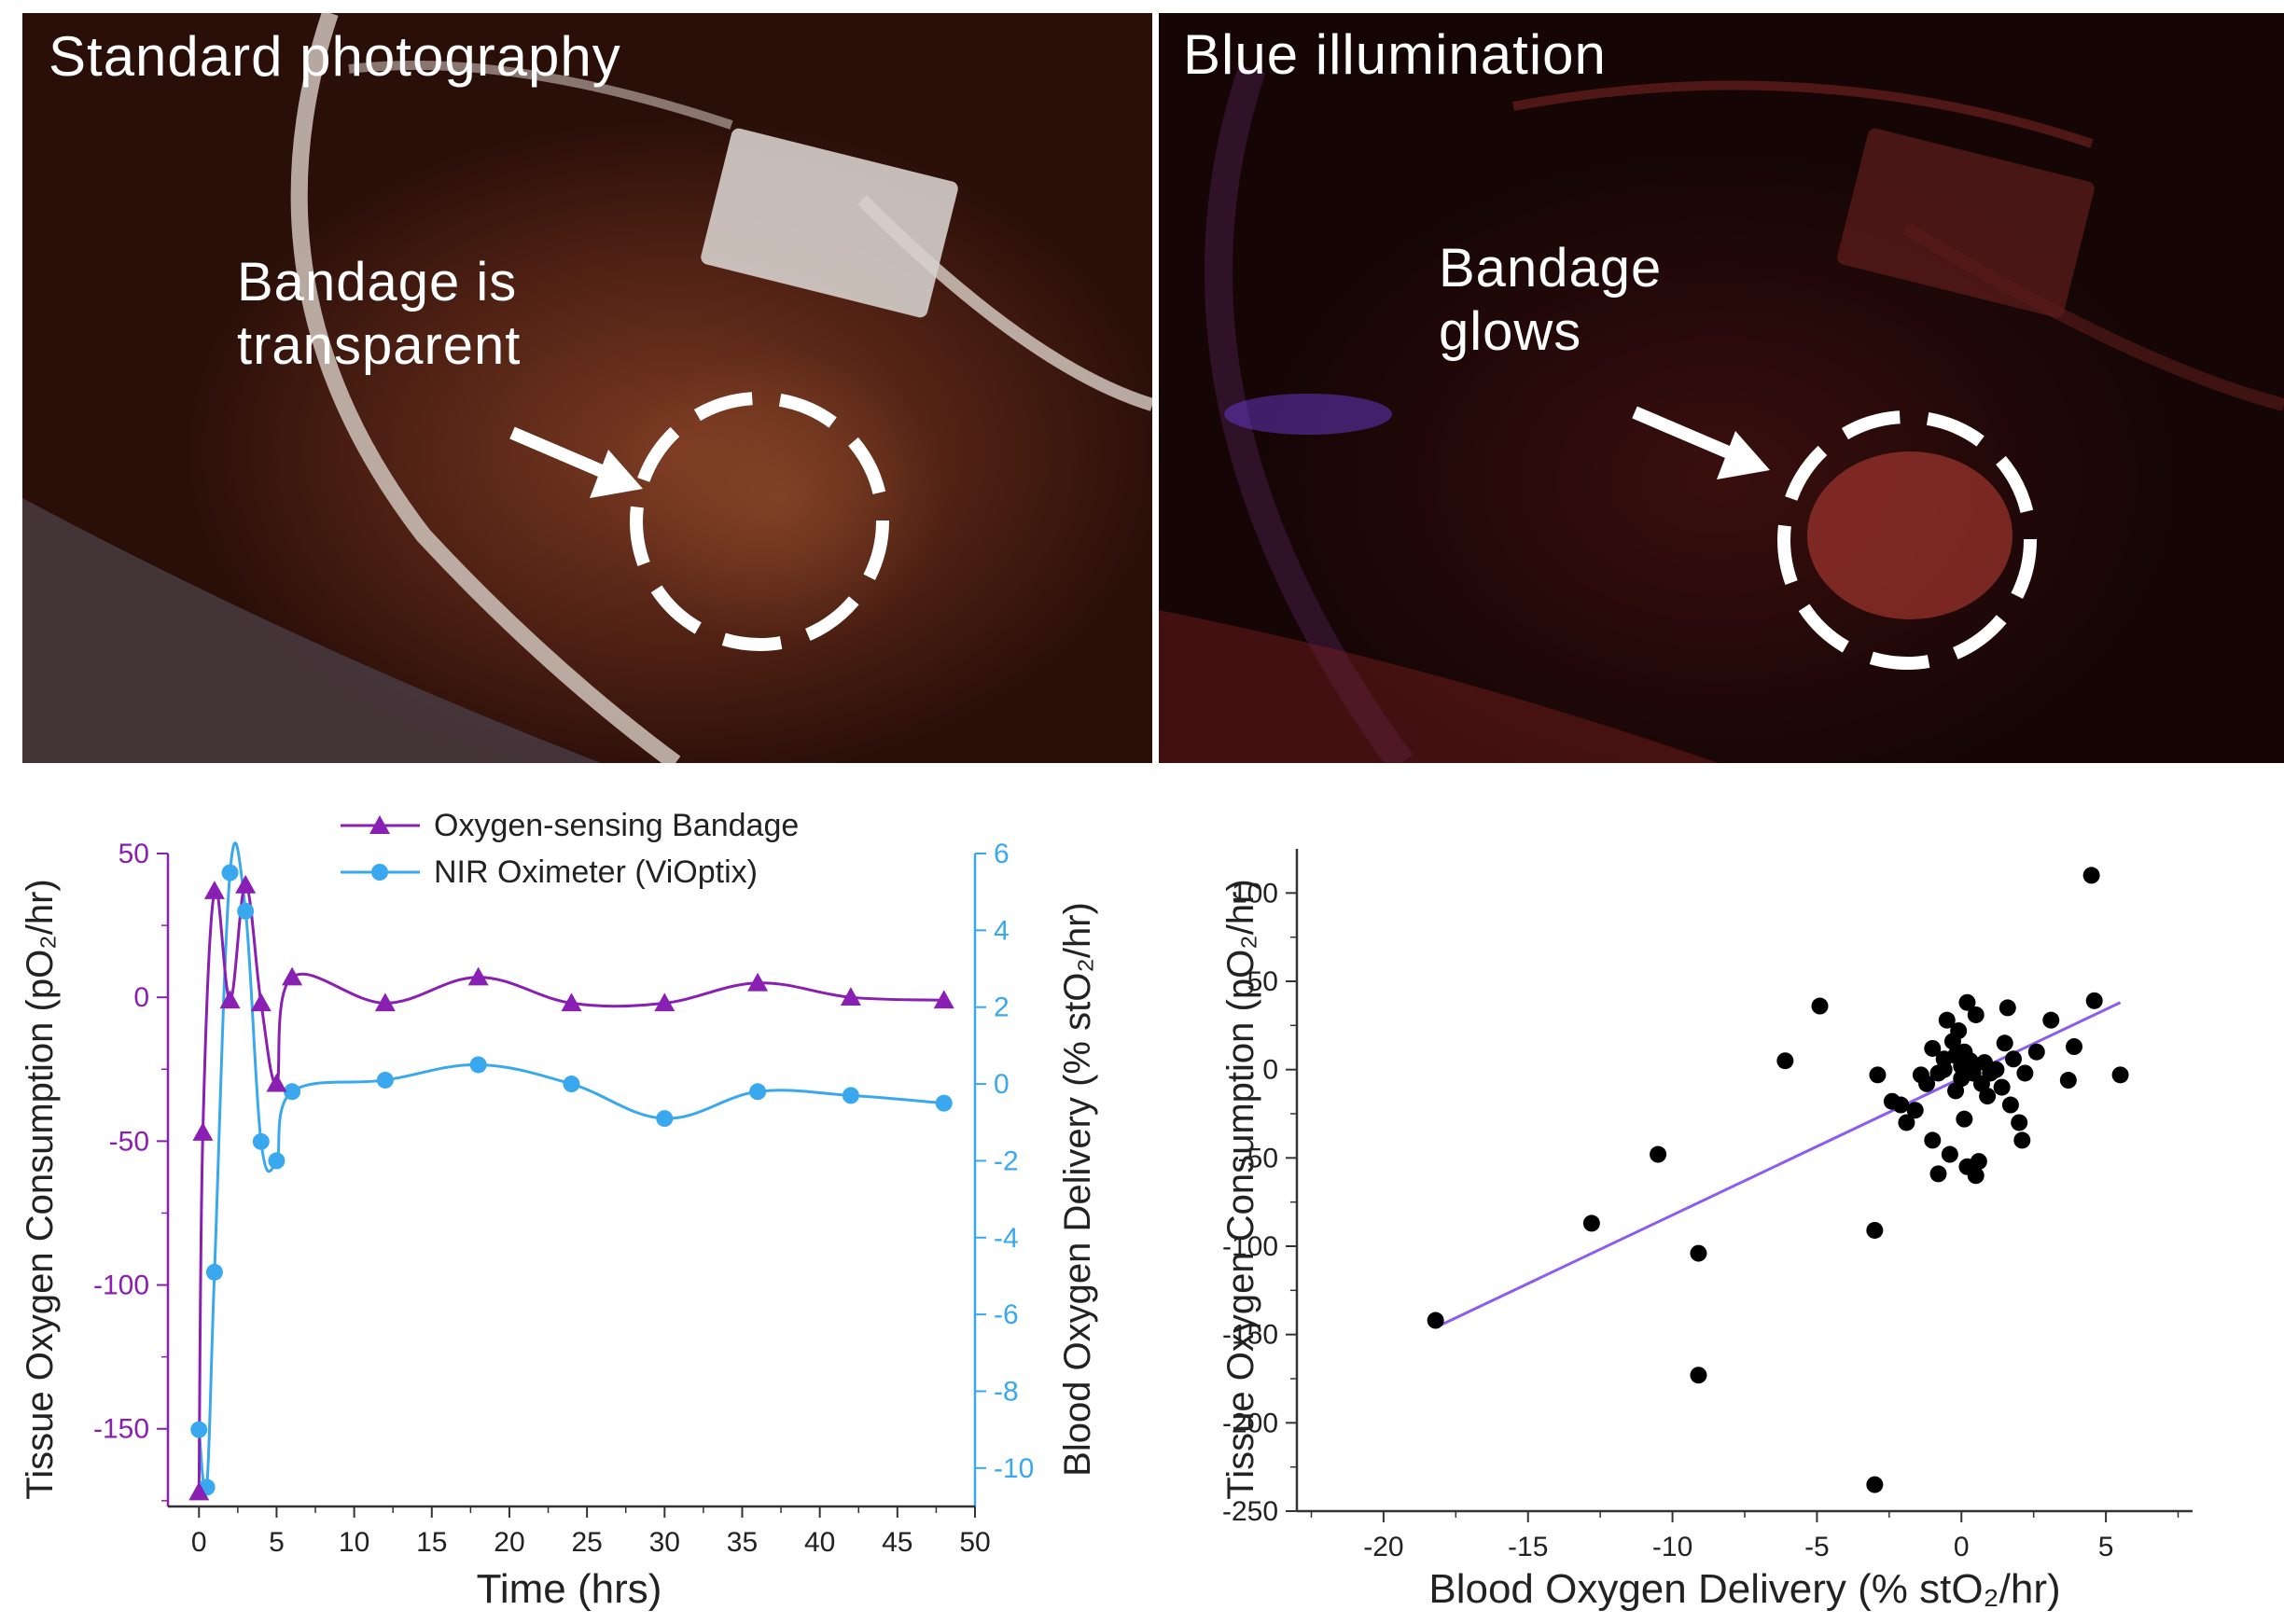 The width and height of the screenshot is (2284, 1624). Describe the element at coordinates (1002, 1008) in the screenshot. I see `right-y-tick-label: 2` at that location.